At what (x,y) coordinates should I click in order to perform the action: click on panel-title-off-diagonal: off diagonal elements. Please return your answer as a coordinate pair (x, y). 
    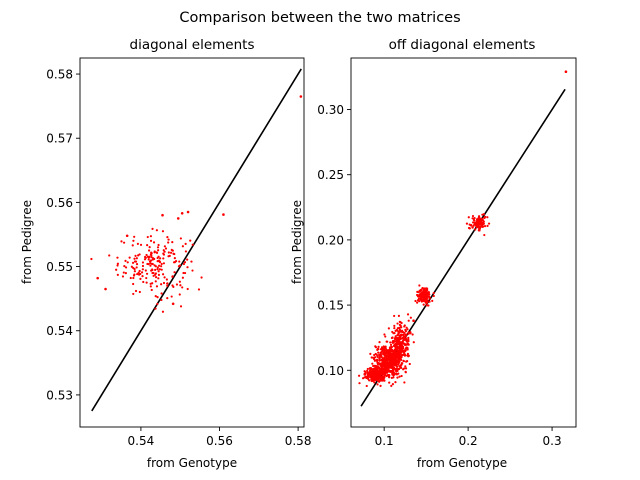
    Looking at the image, I should click on (462, 45).